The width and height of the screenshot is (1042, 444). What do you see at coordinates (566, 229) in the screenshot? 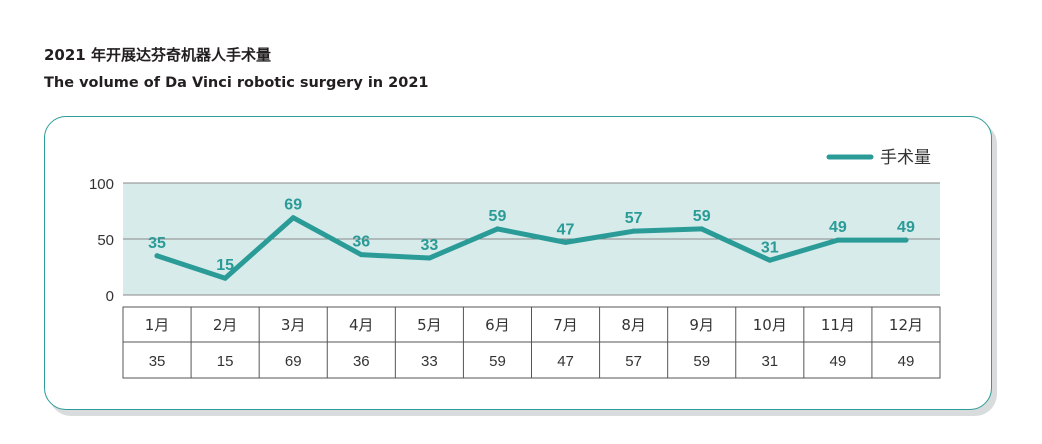
I see `data-label: 47` at bounding box center [566, 229].